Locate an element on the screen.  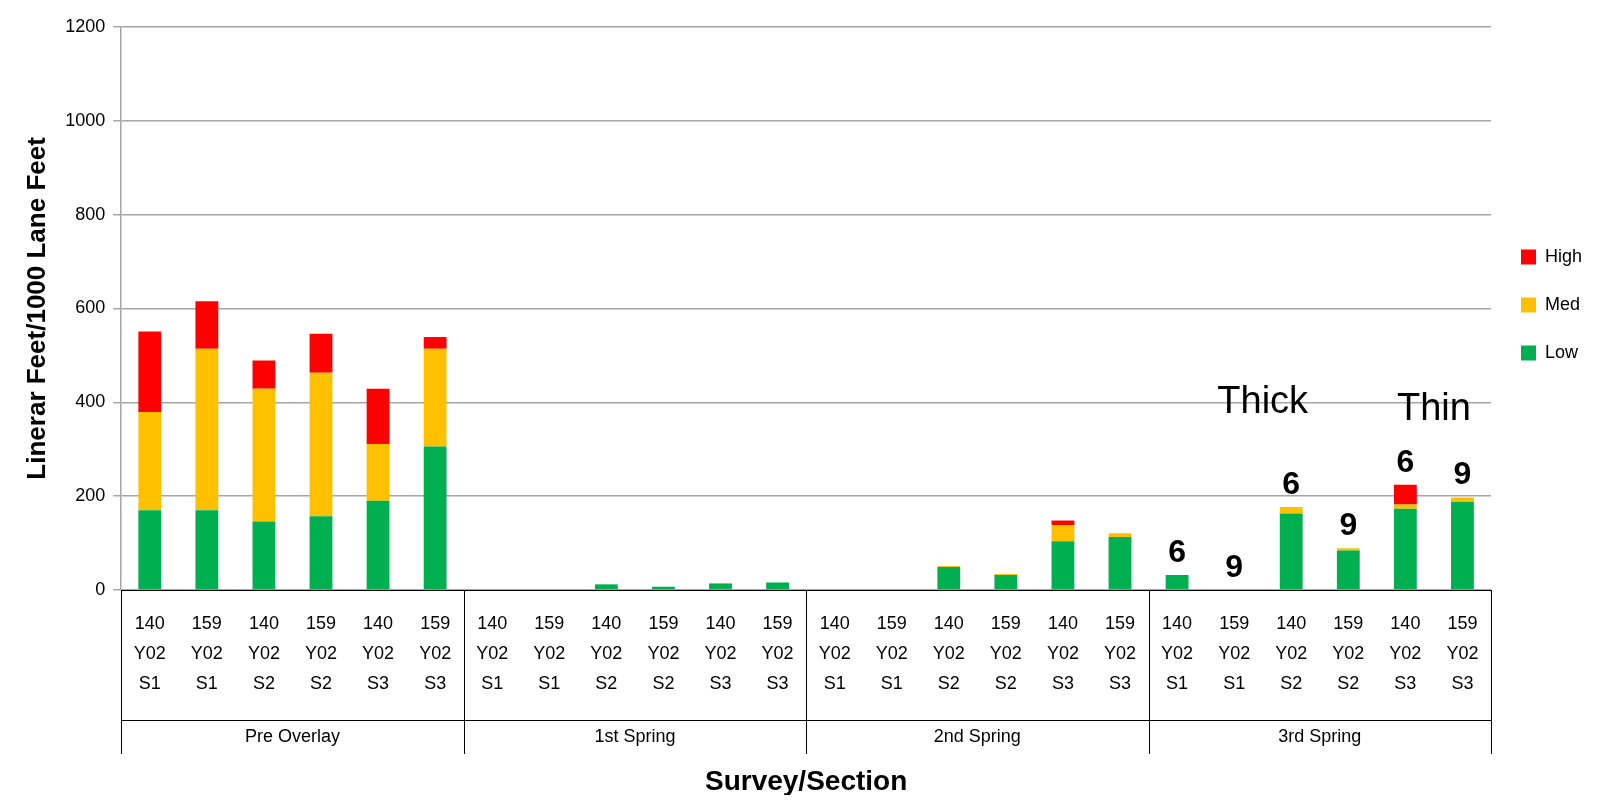
legend-label: Low is located at coordinates (1561, 351).